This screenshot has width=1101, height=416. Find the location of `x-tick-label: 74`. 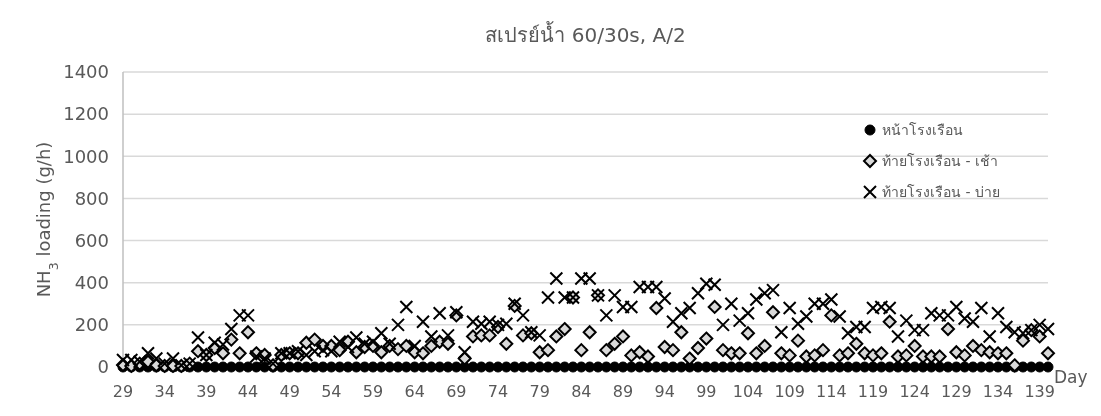

x-tick-label: 74 is located at coordinates (498, 391).